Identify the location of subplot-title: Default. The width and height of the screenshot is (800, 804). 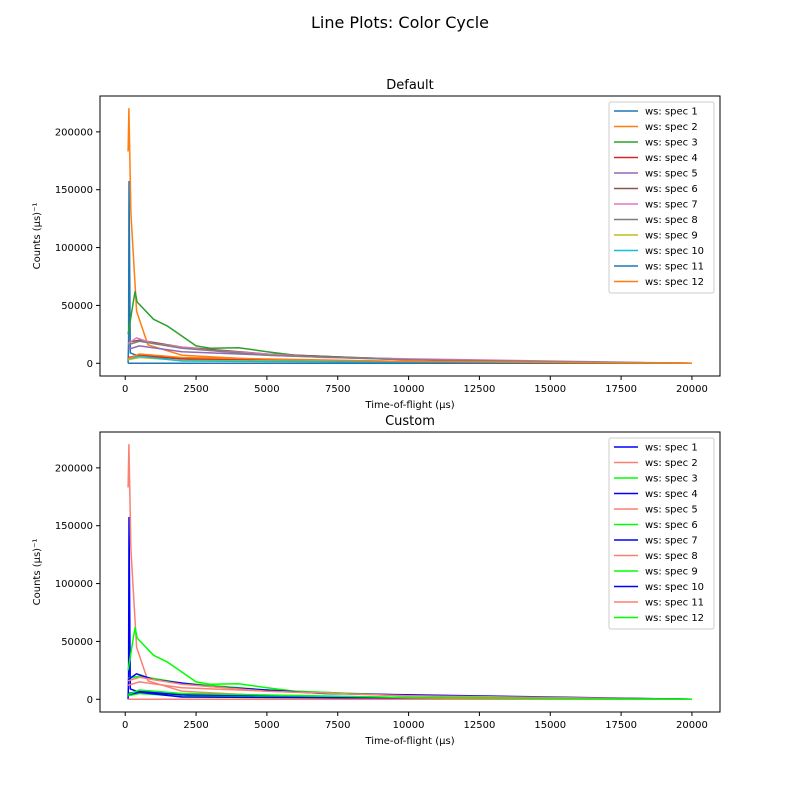
(410, 85).